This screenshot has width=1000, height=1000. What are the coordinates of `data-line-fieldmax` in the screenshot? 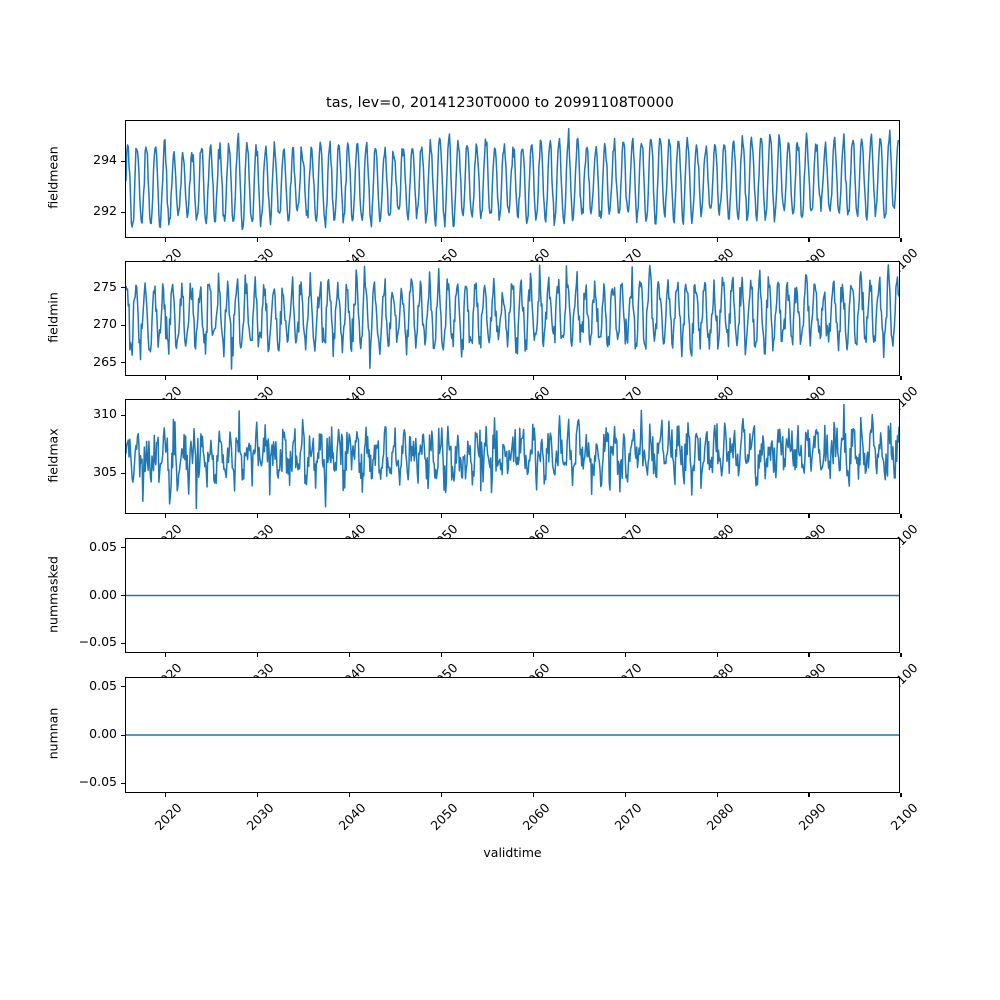 It's located at (512, 457).